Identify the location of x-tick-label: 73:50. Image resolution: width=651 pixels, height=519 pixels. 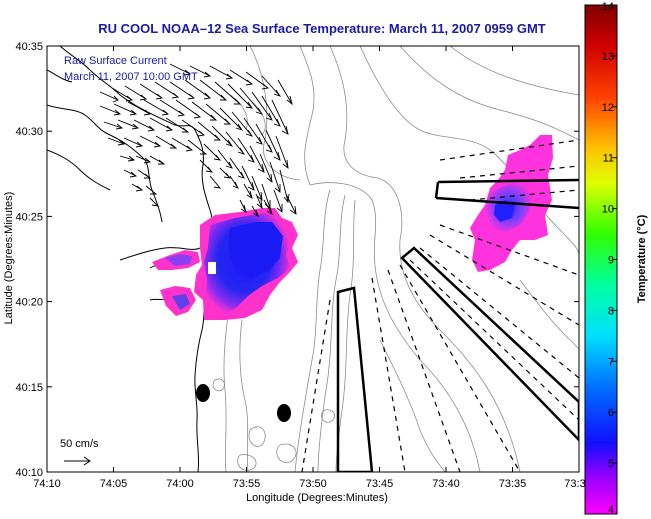
(313, 484).